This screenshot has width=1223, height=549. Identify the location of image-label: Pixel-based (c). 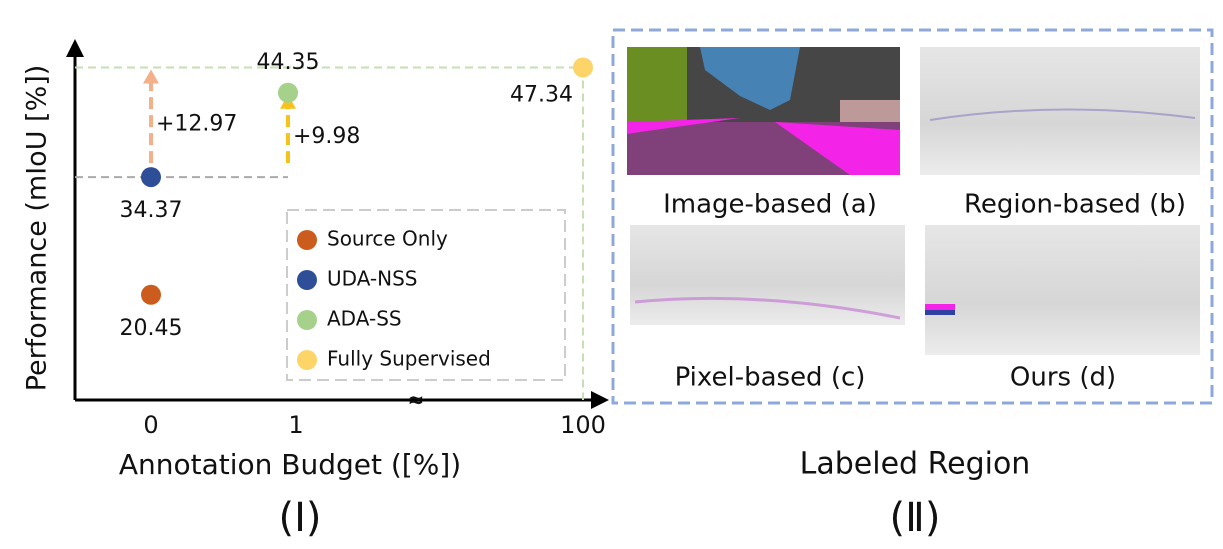
(770, 378).